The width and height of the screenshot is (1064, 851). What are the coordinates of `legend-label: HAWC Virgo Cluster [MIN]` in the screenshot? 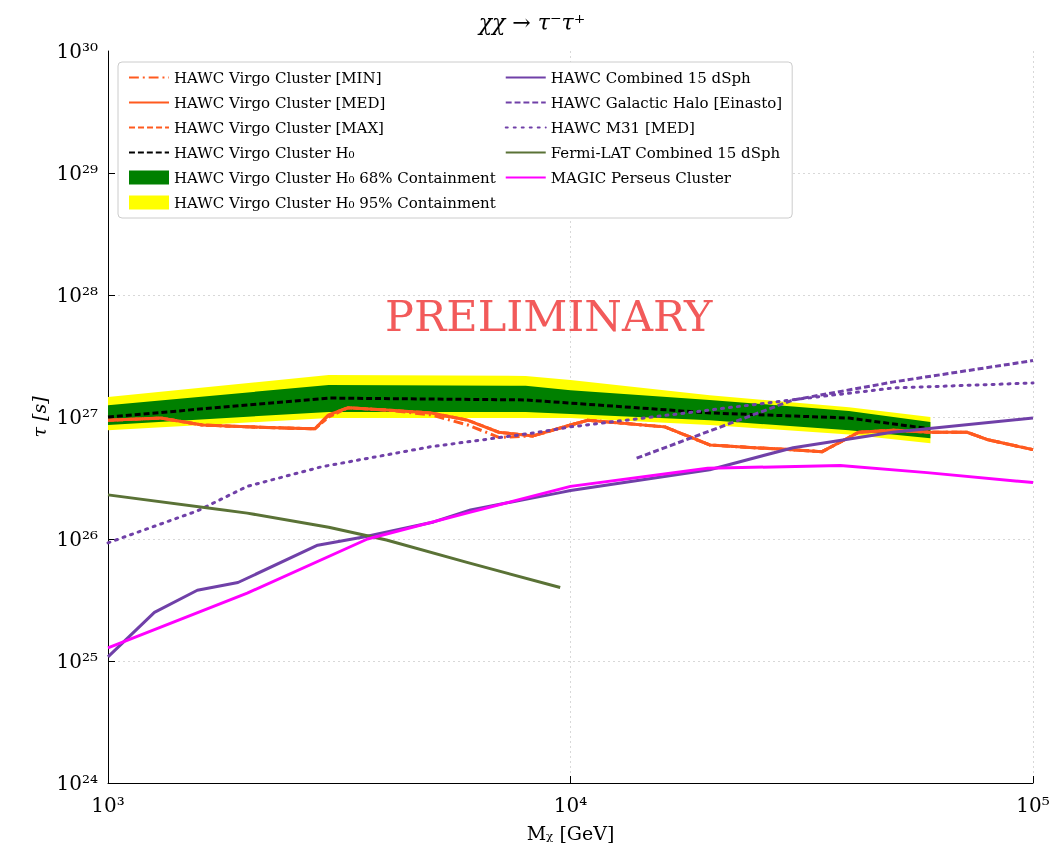 It's located at (278, 77).